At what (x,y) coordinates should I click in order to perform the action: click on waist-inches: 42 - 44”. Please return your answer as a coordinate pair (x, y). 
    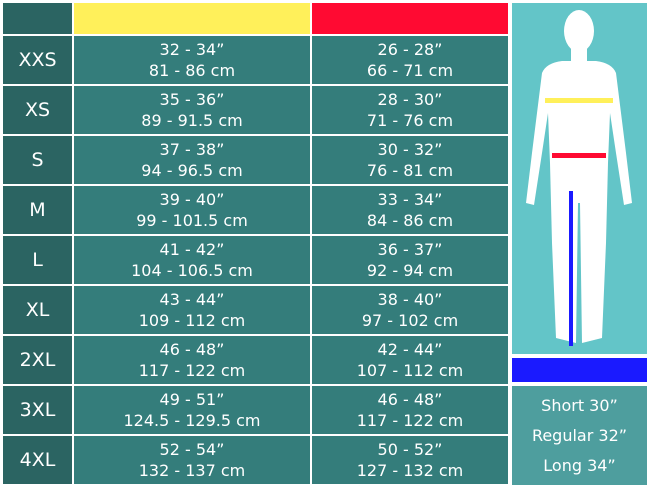
    Looking at the image, I should click on (410, 349).